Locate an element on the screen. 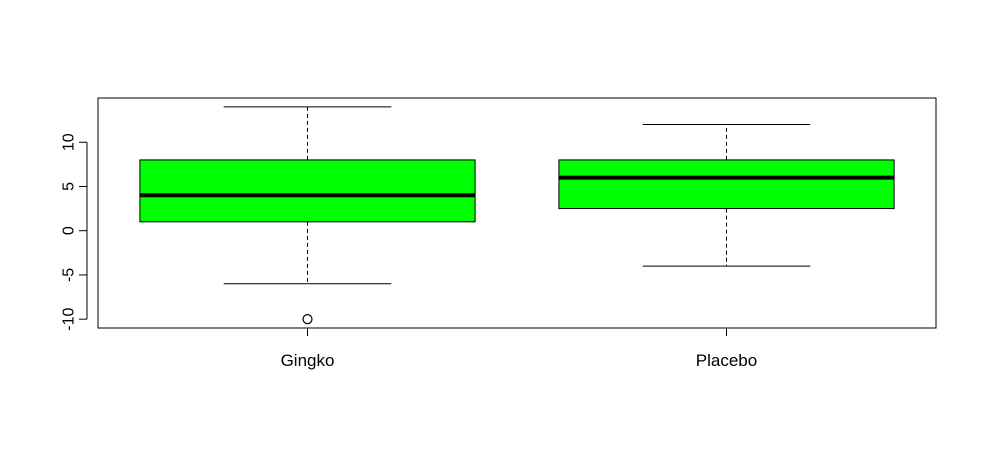 Image resolution: width=986 pixels, height=451 pixels. outlier-point is located at coordinates (307, 319).